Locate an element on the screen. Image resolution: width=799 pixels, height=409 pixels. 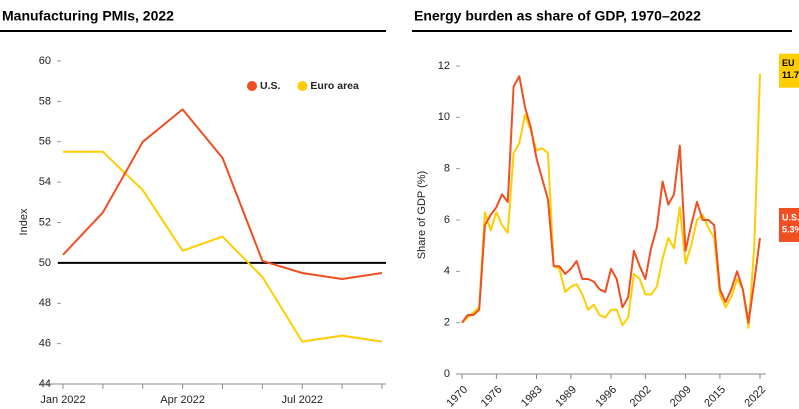
x-tick-label: Jan 2022 is located at coordinates (62, 400).